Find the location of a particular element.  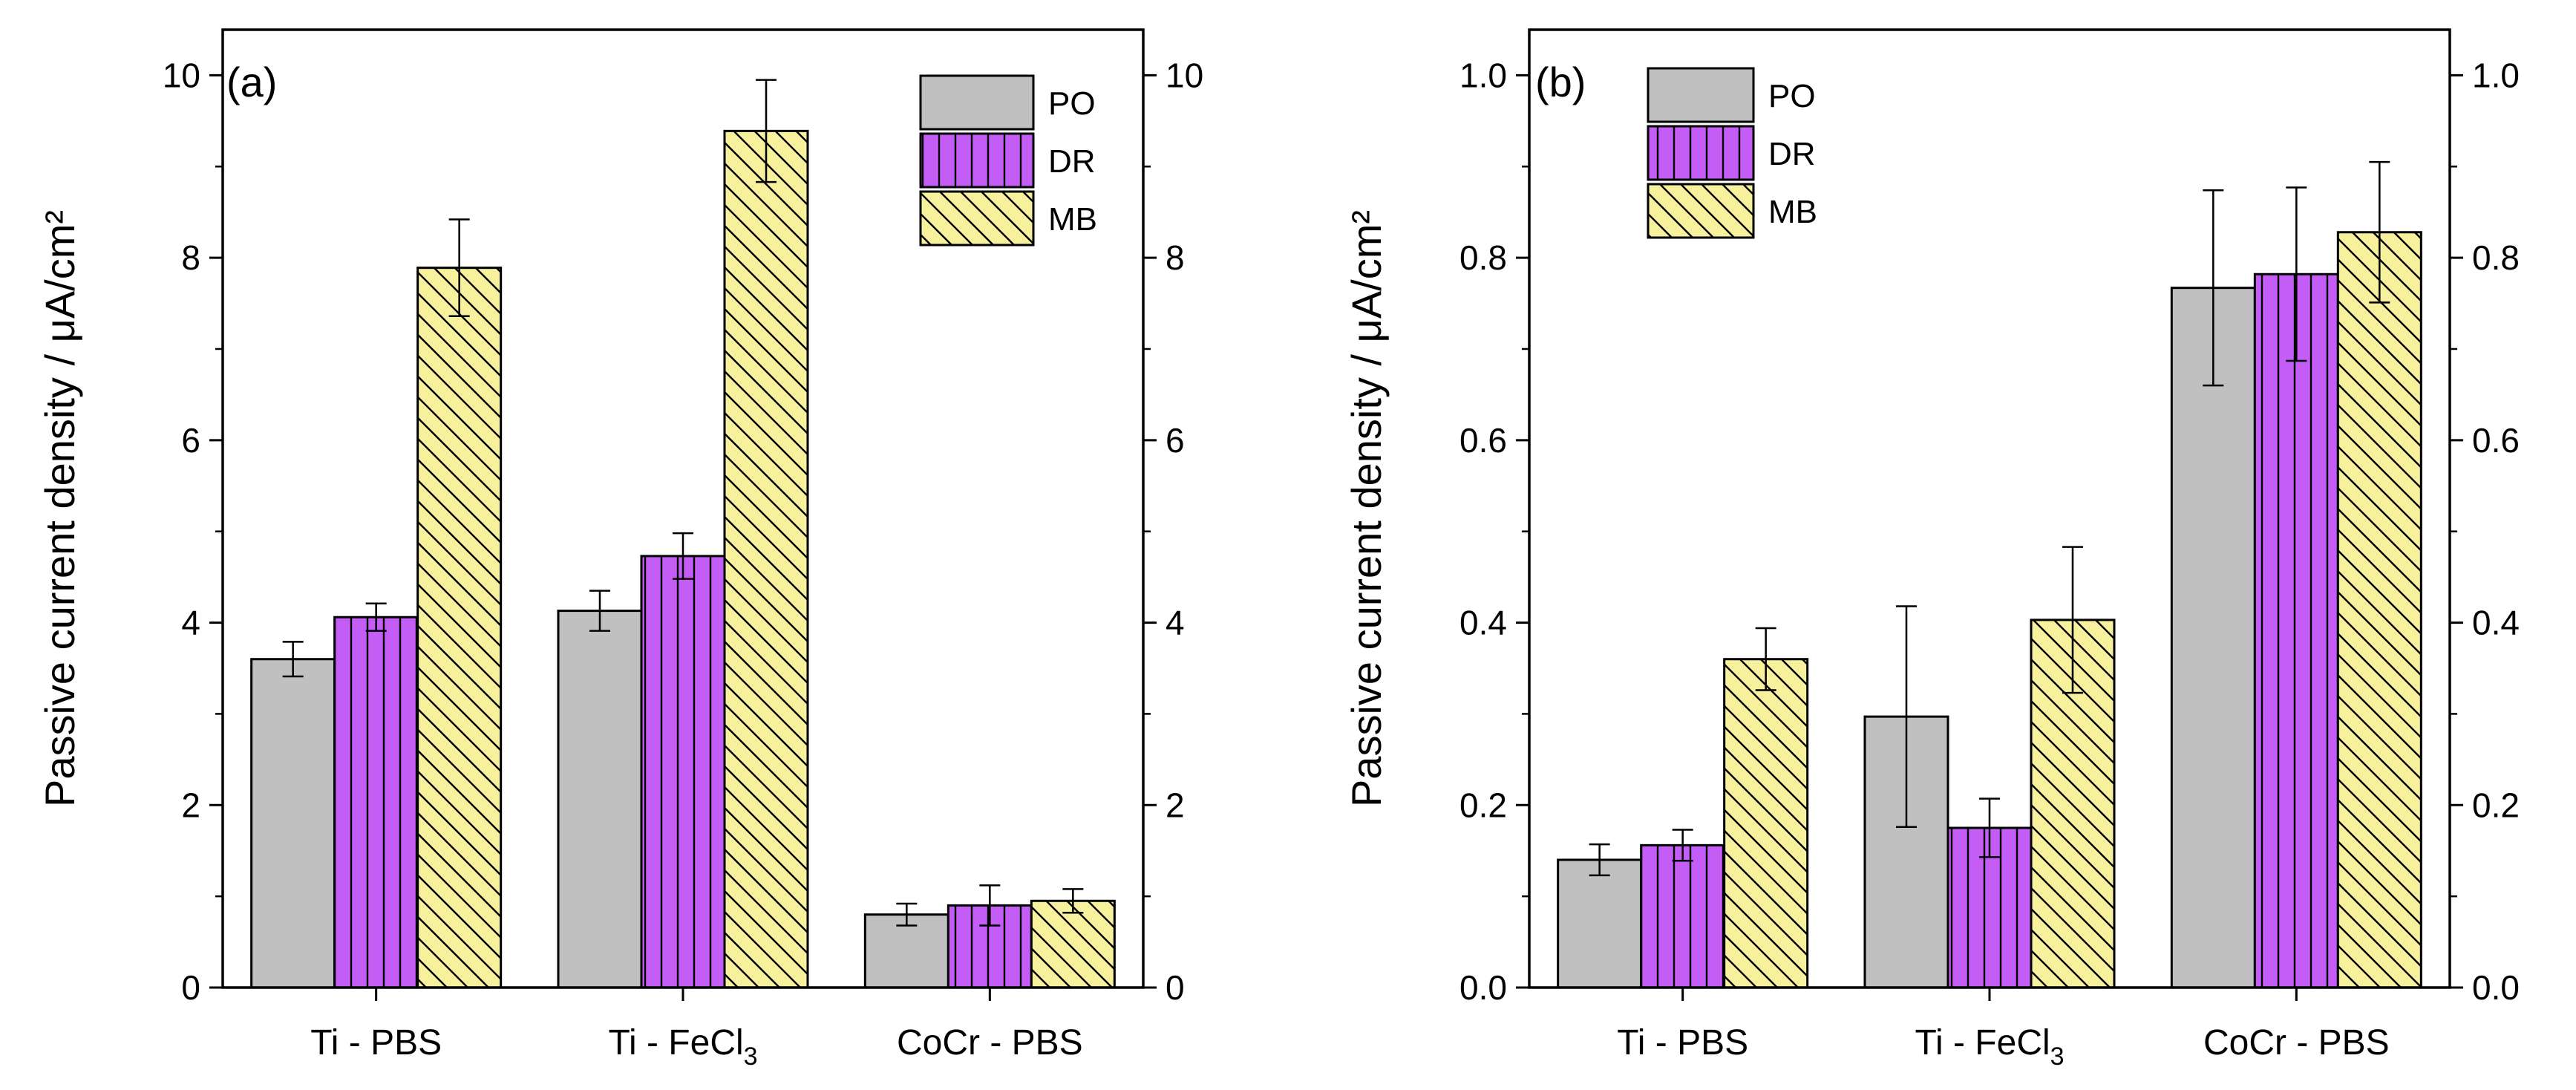

bar-dr-cocr-pbs is located at coordinates (2296, 630).